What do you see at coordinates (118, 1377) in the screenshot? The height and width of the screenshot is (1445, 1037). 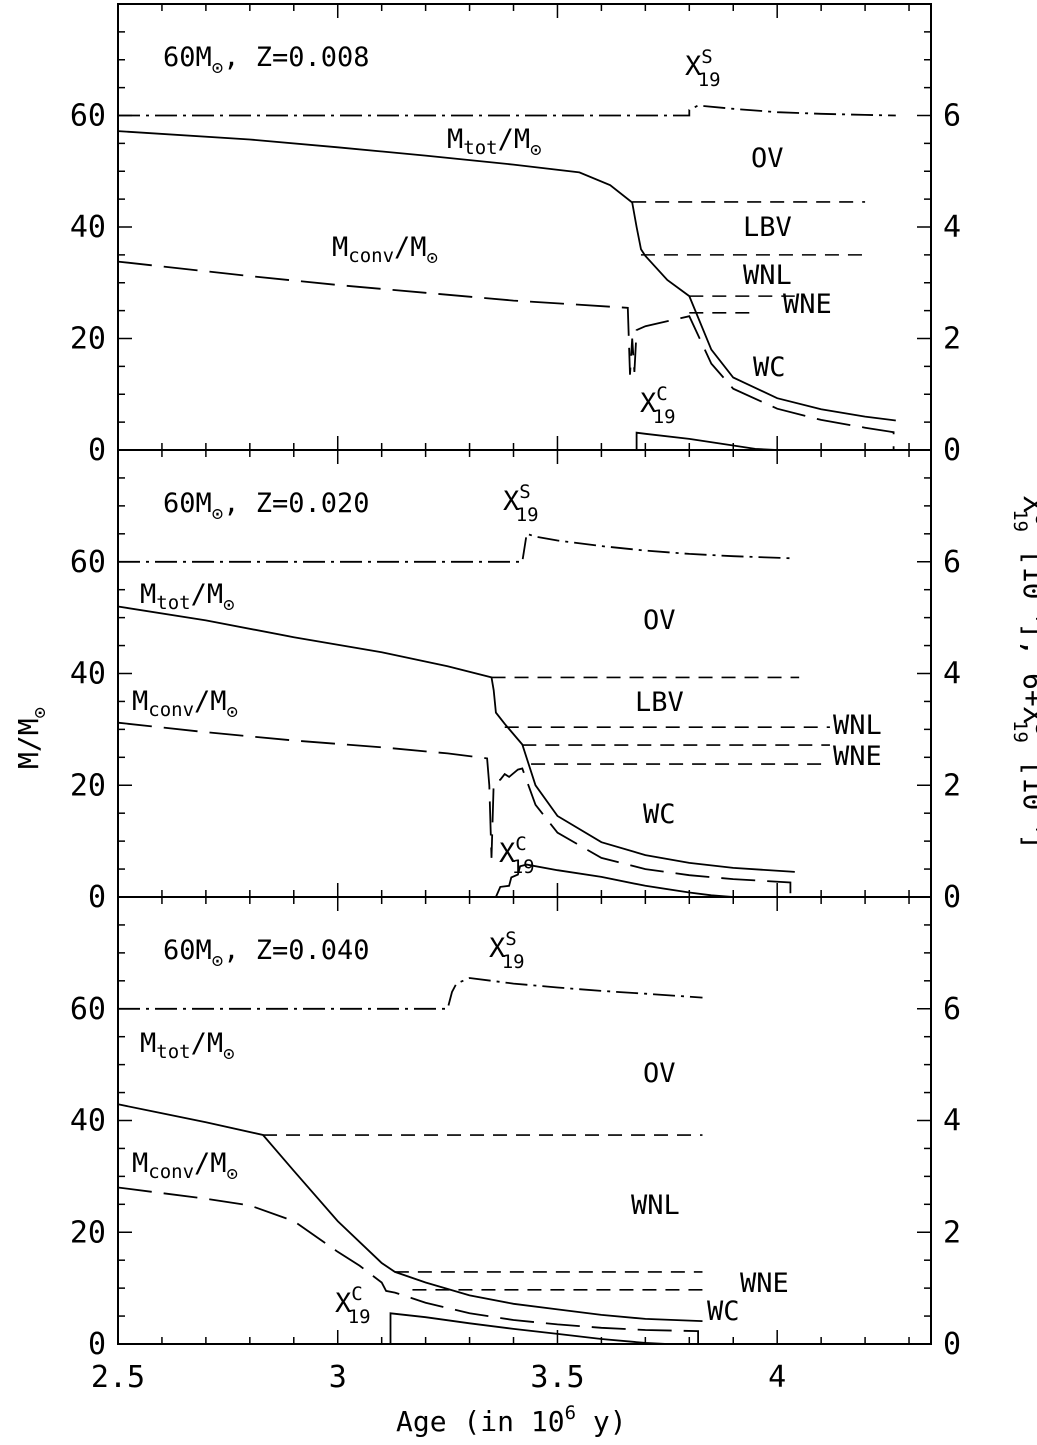 I see `x-tick-label: 2.5` at bounding box center [118, 1377].